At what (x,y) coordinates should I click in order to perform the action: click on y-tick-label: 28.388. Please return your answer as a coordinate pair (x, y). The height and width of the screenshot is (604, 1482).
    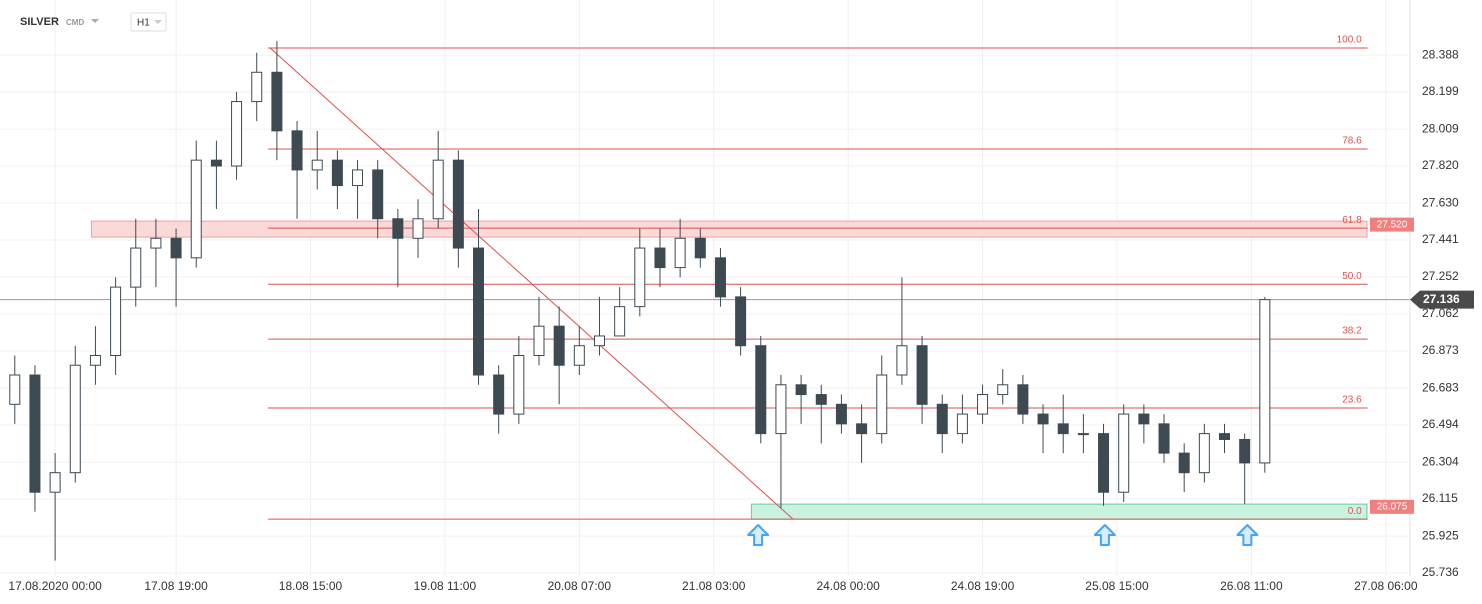
    Looking at the image, I should click on (1440, 54).